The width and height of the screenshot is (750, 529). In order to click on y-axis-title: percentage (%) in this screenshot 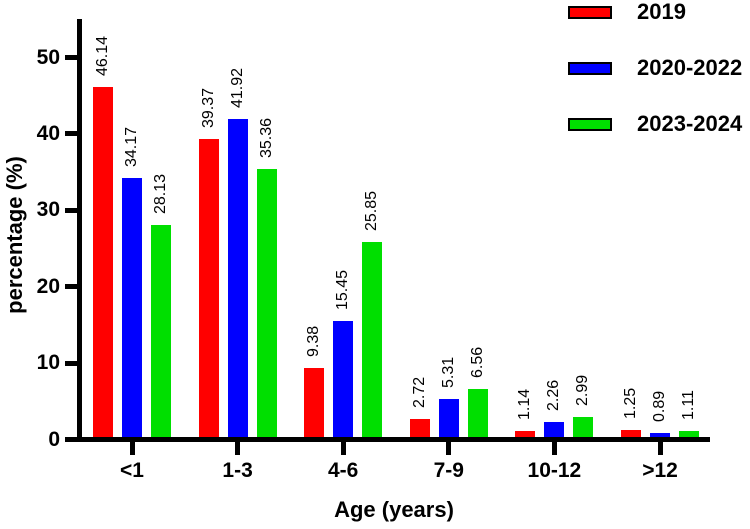, I will do `click(14, 235)`.